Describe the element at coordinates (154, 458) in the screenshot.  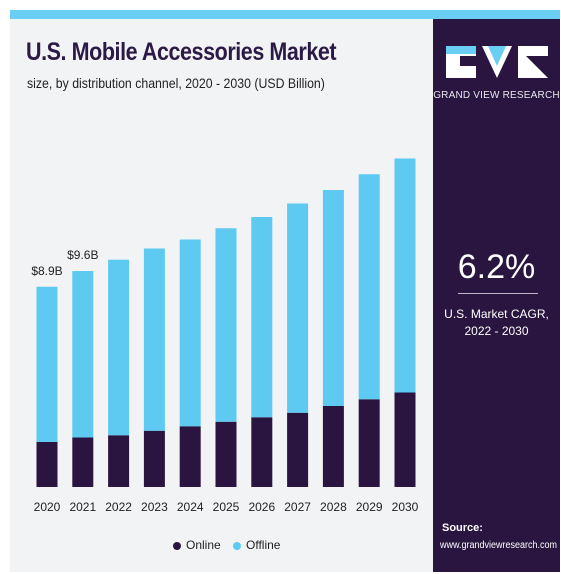
I see `bar-online-2023` at that location.